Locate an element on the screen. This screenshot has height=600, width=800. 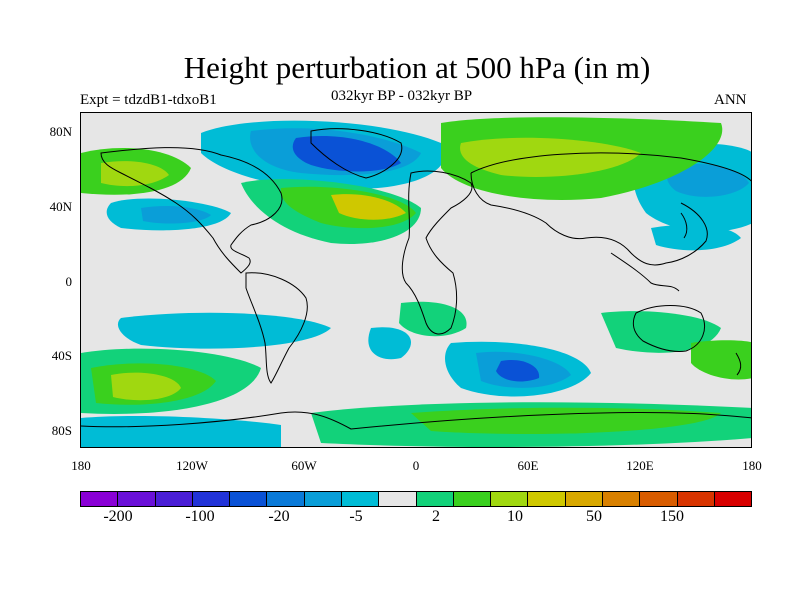
season-label: ANN is located at coordinates (730, 100).